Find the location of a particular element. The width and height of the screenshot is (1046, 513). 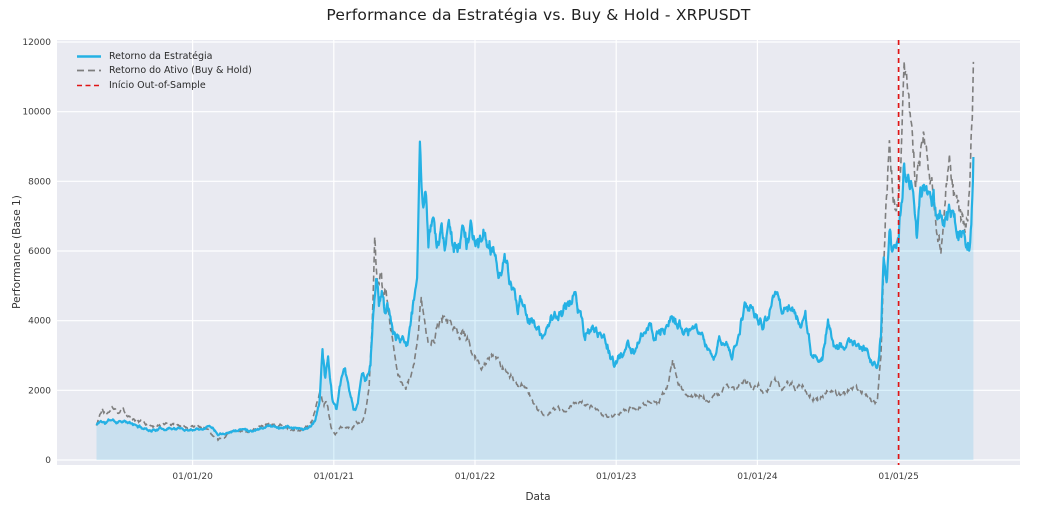

y-axis-label: Performance (Base 1) is located at coordinates (17, 252).